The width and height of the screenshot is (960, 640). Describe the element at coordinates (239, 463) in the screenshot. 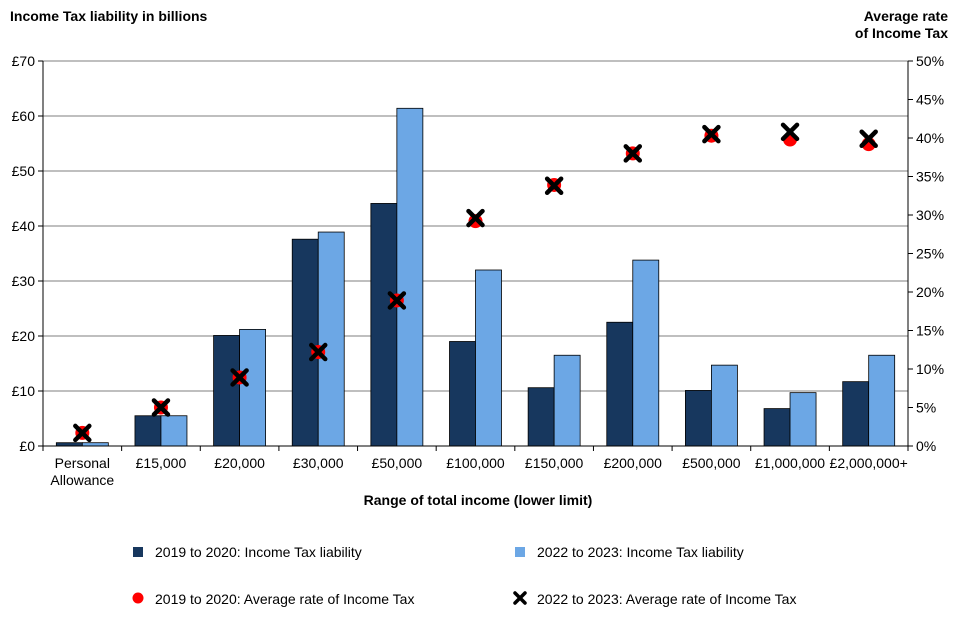

I see `x-tick-label: £20,000` at that location.